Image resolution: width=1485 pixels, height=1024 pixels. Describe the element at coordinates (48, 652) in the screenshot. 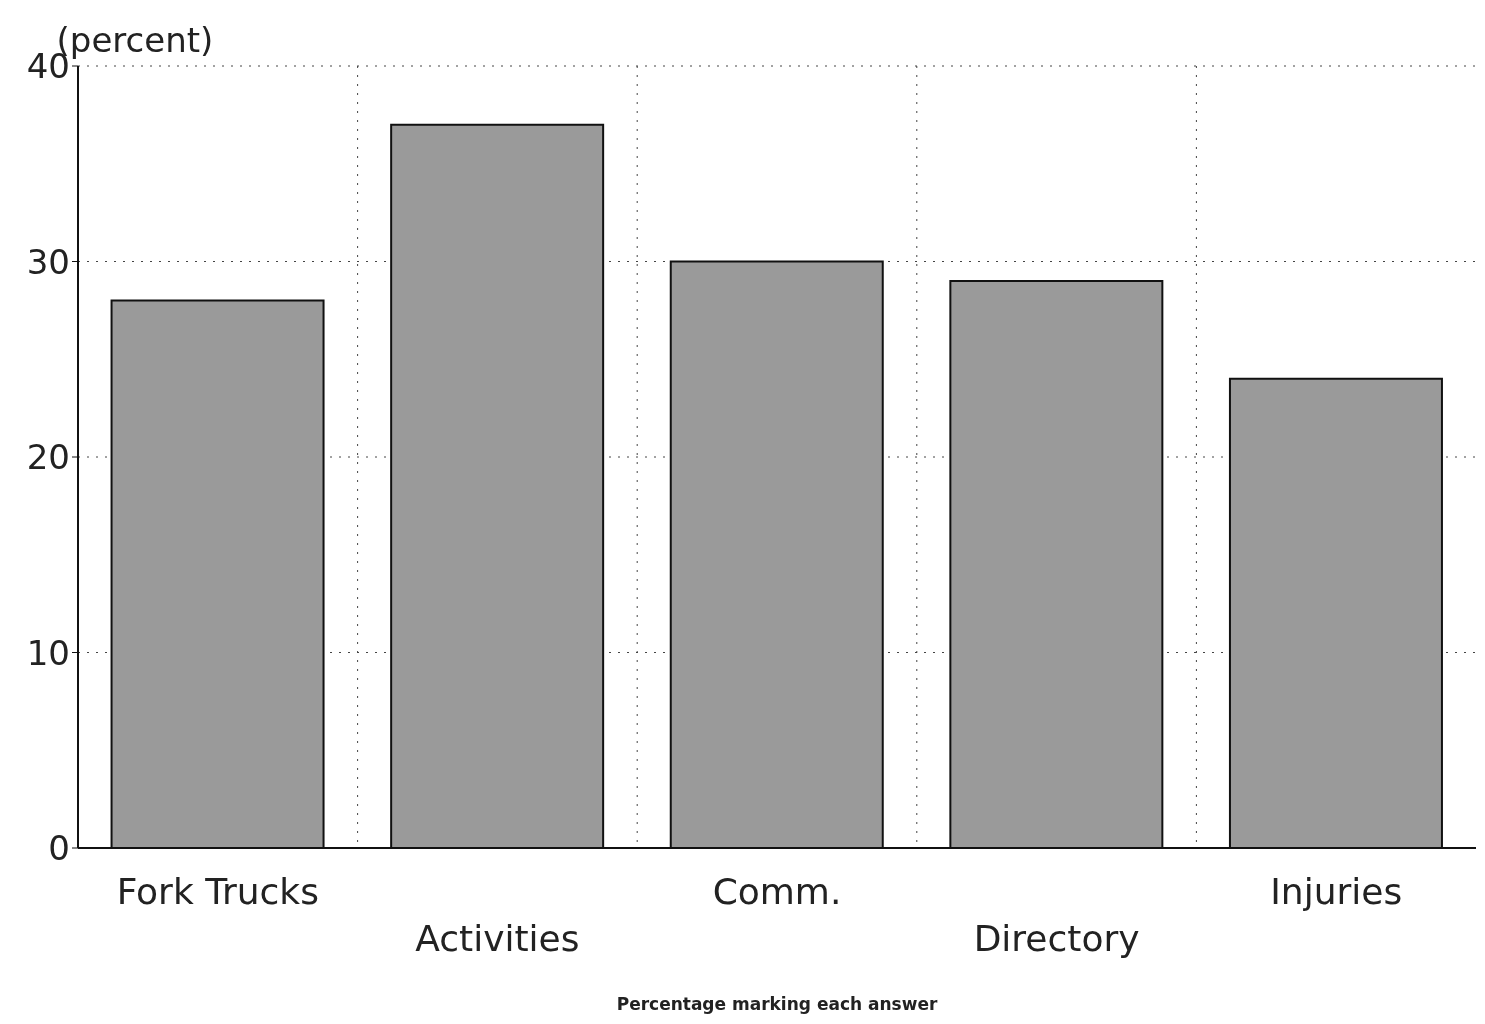

I see `y-tick-label: 10` at that location.